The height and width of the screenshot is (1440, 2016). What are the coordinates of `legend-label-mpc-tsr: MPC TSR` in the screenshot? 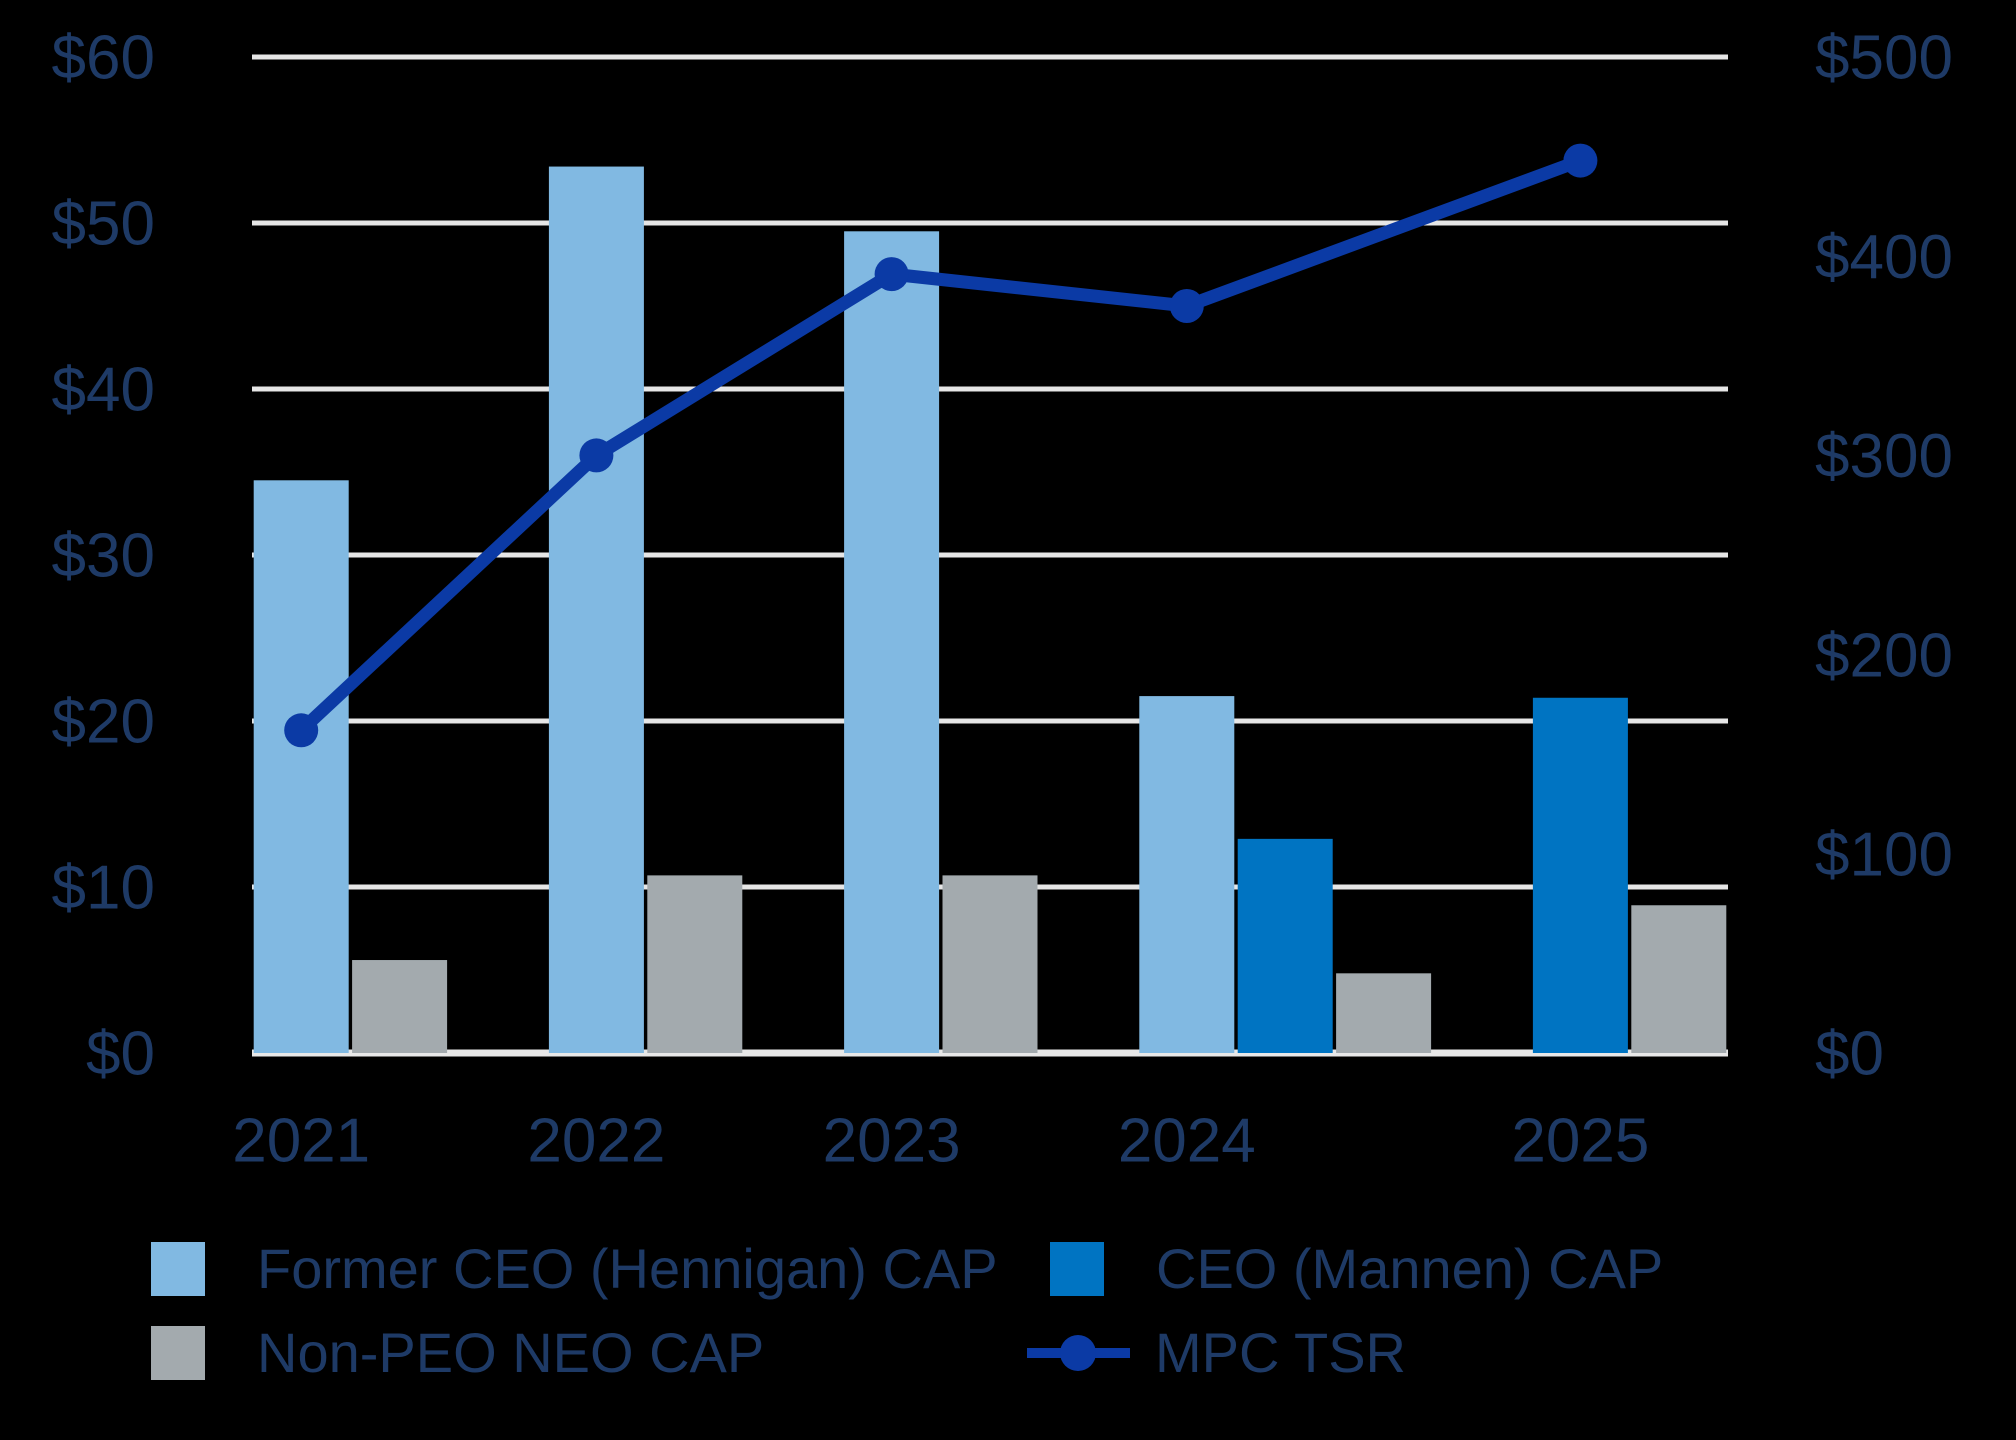 It's located at (1280, 1352).